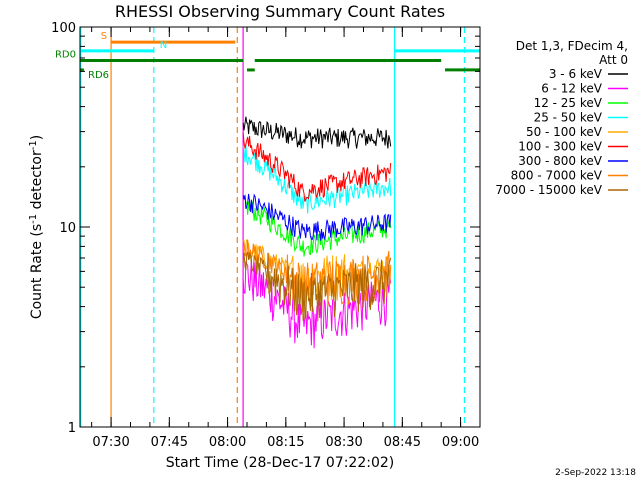  What do you see at coordinates (163, 45) in the screenshot?
I see `flag-label: N` at bounding box center [163, 45].